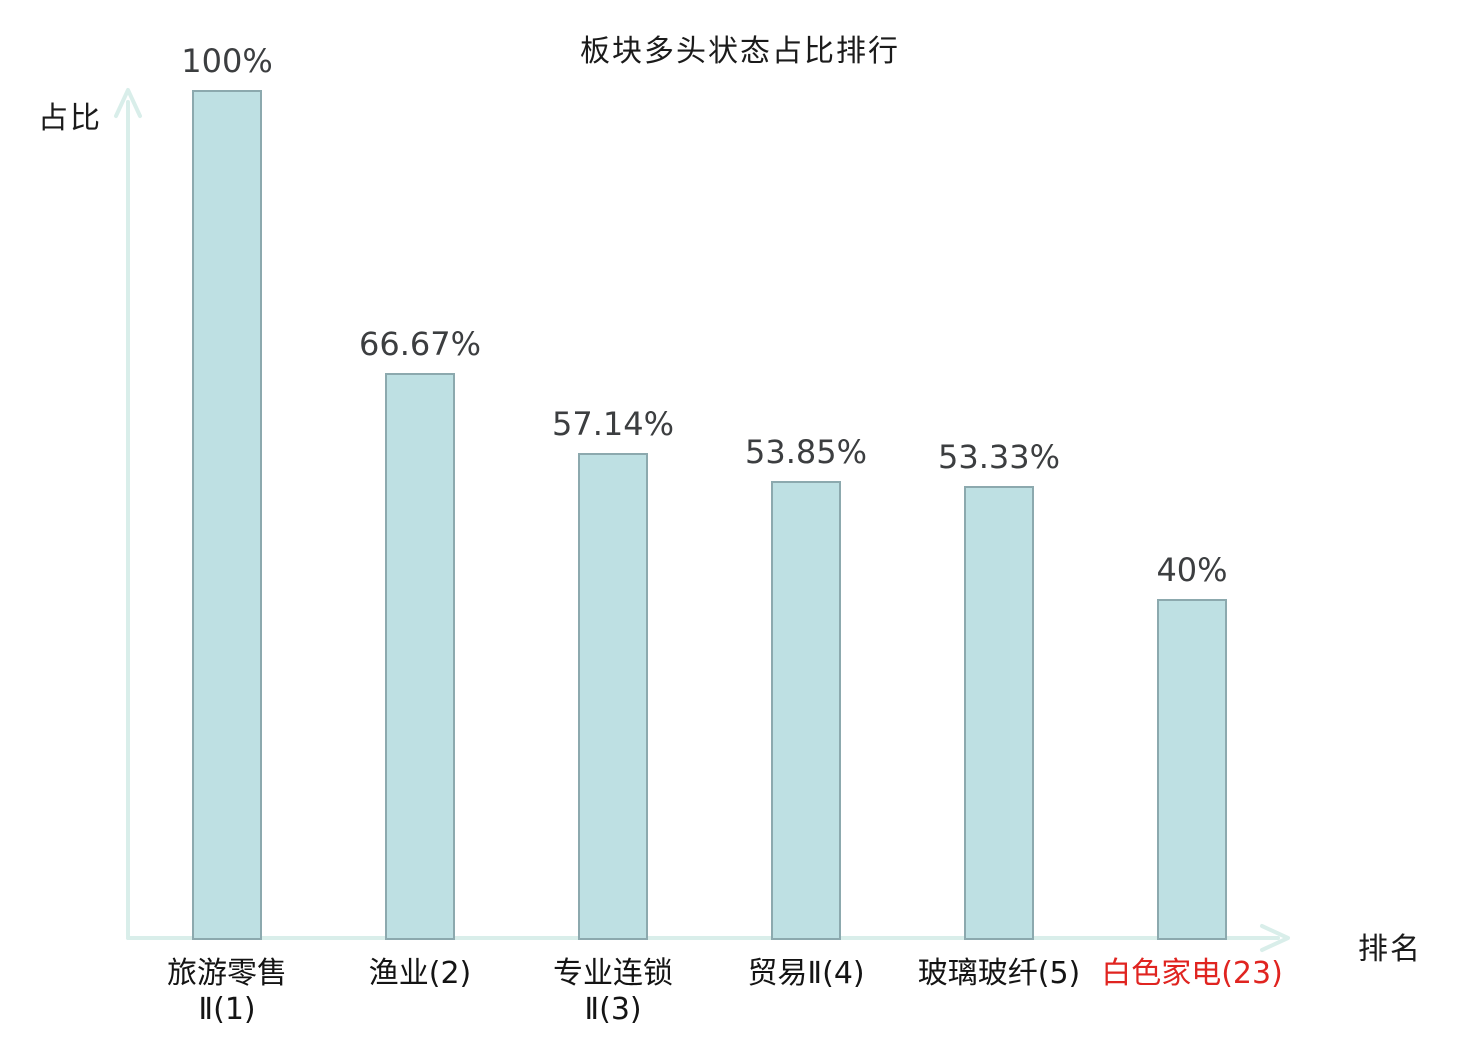 Image resolution: width=1480 pixels, height=1040 pixels. Describe the element at coordinates (420, 343) in the screenshot. I see `bar-value-label: 66.67%` at that location.